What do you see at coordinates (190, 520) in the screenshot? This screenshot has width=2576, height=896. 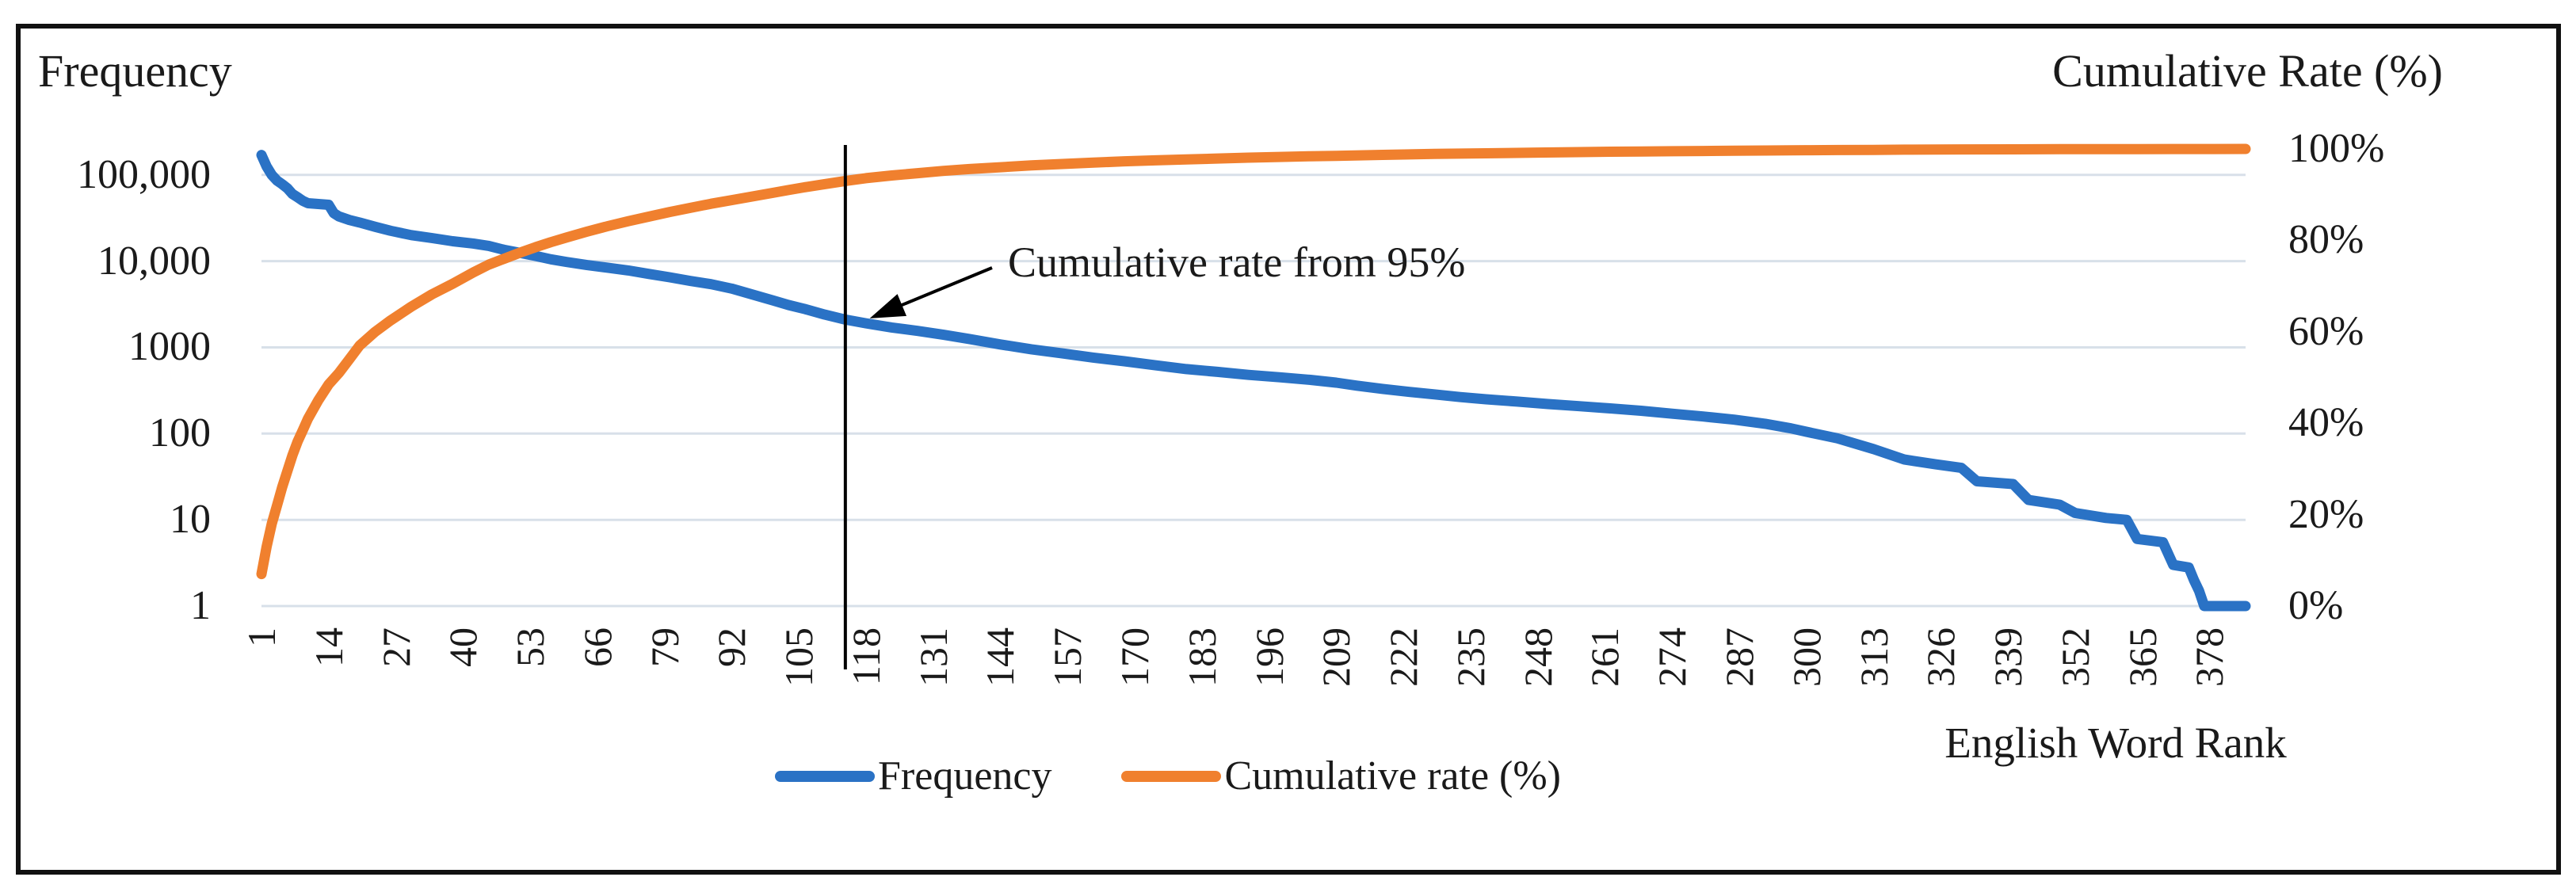 I see `left-axis-tick-label: 10` at bounding box center [190, 520].